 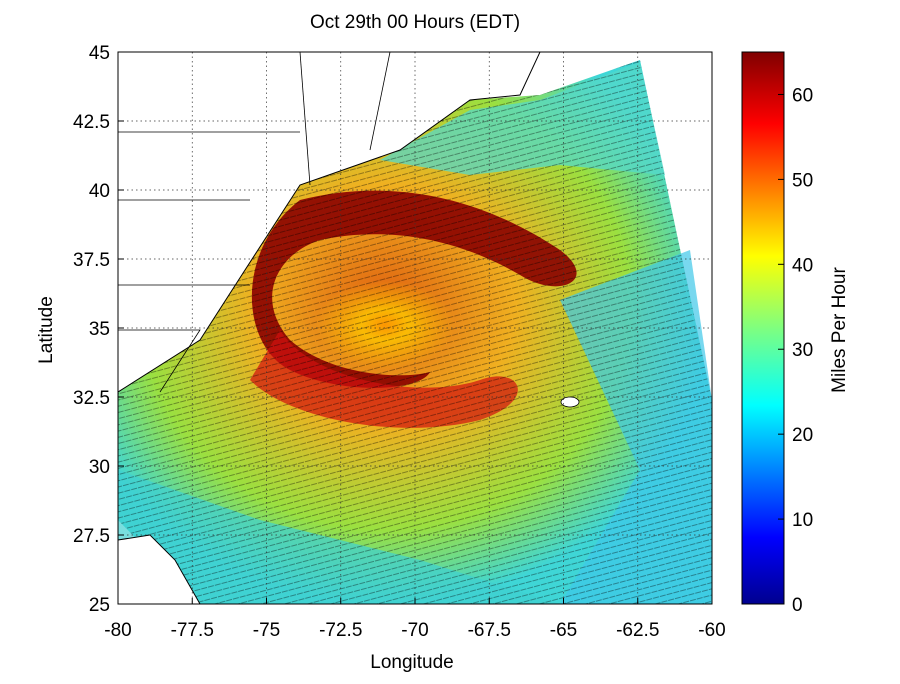 What do you see at coordinates (91, 260) in the screenshot?
I see `y-tick-label: 37.5` at bounding box center [91, 260].